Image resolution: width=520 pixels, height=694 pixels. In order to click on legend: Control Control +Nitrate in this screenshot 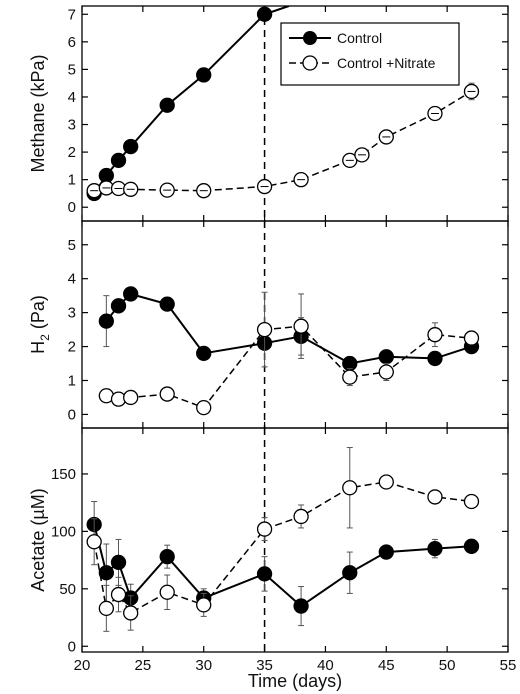, I will do `click(370, 54)`.